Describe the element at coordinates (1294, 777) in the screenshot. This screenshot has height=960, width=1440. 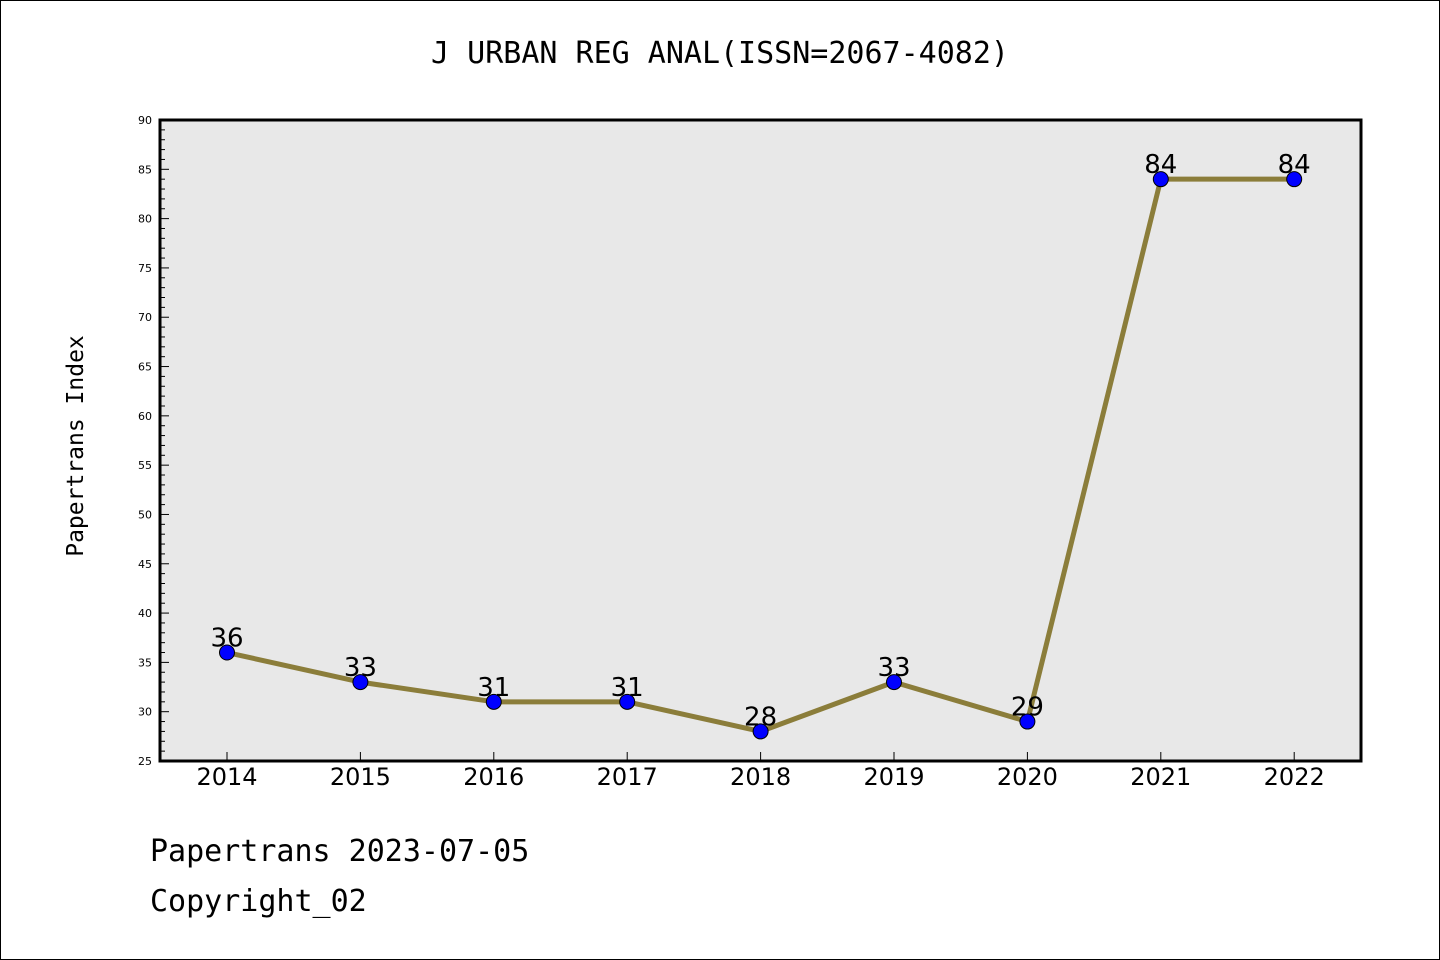
I see `x-tick-label: 2022` at that location.